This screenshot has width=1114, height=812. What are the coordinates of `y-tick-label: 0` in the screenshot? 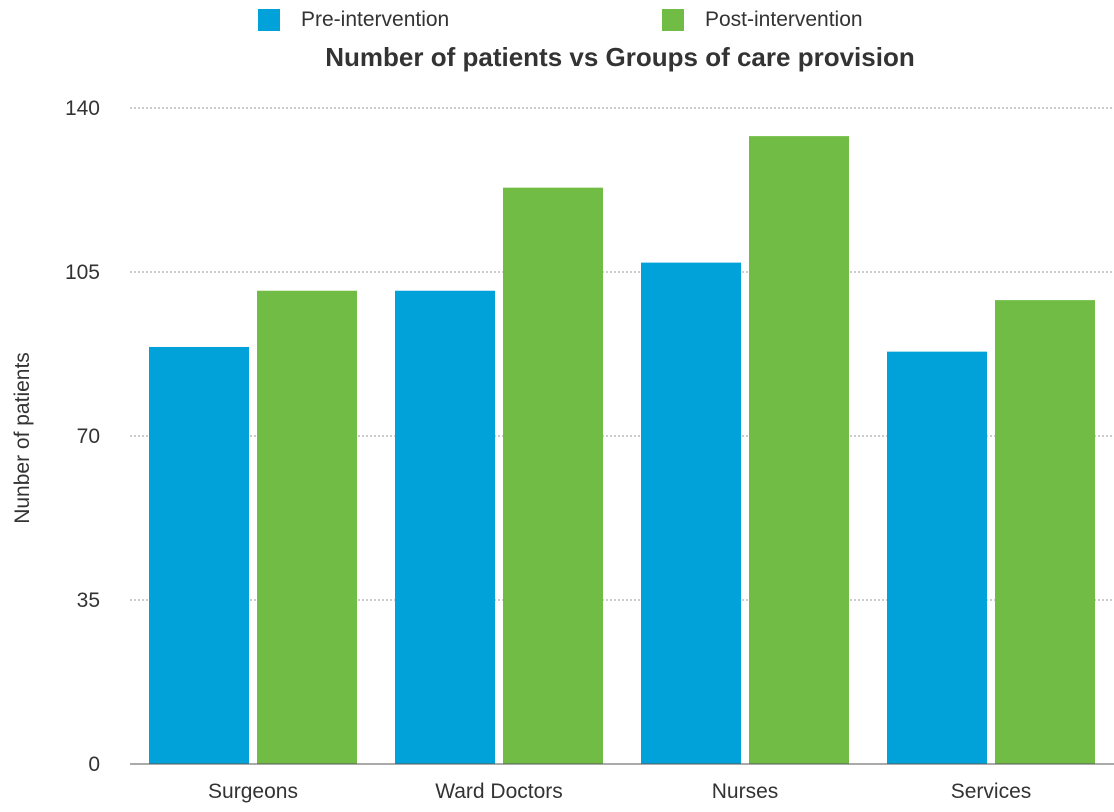 It's located at (94, 764).